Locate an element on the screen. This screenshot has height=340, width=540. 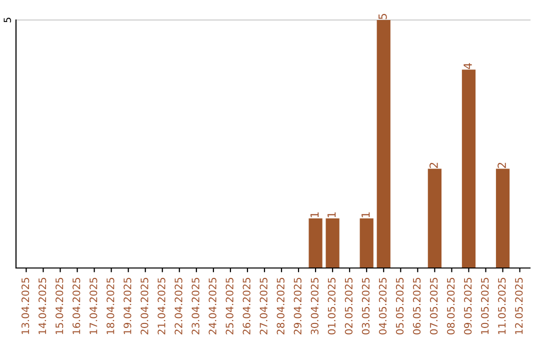
x-tick-label: 30.04.2025 is located at coordinates (314, 306).